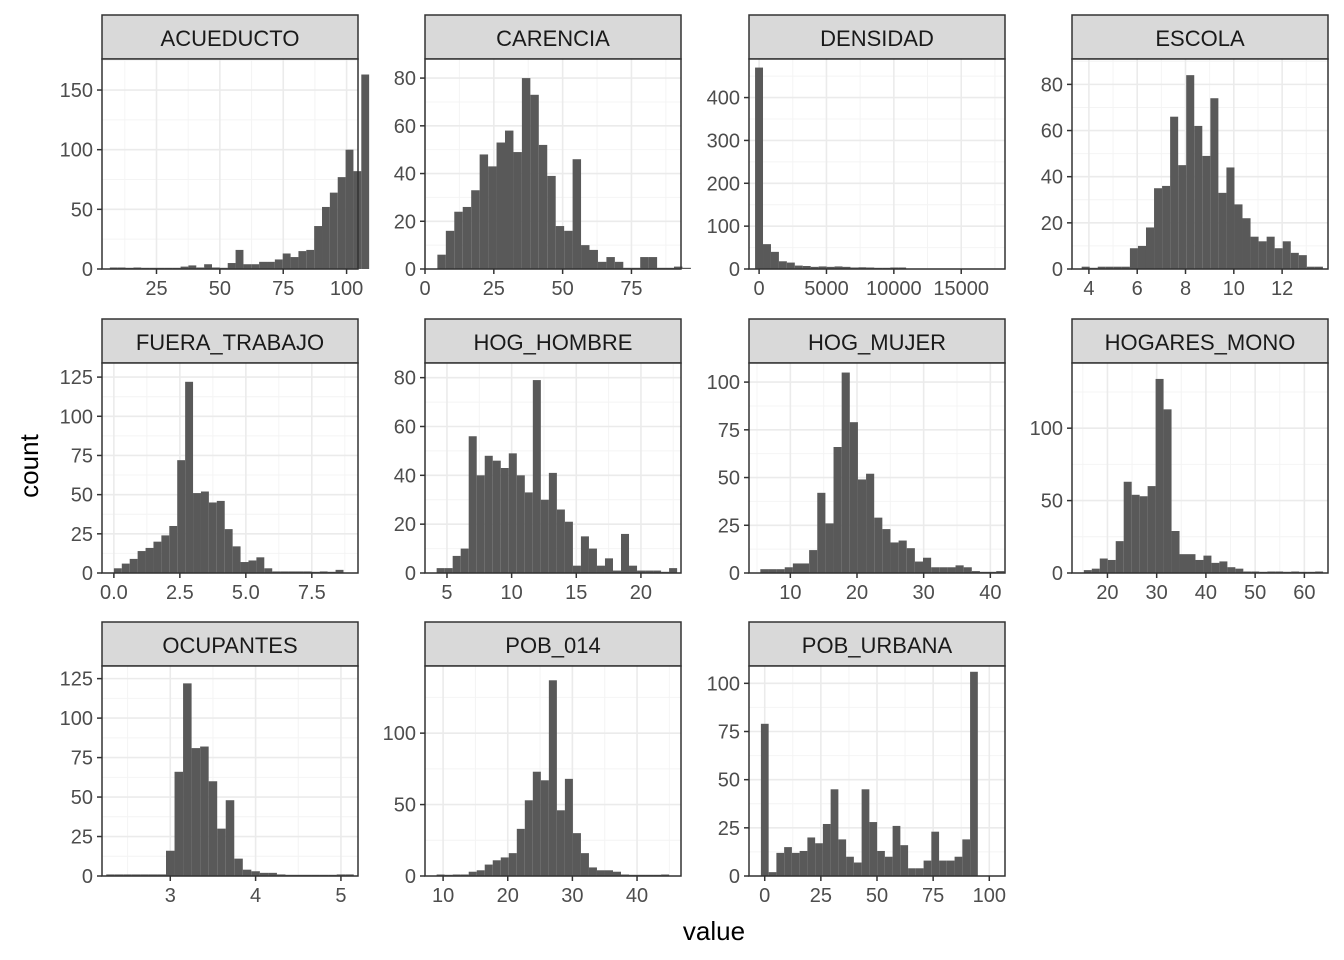 The image size is (1344, 960). Describe the element at coordinates (637, 896) in the screenshot. I see `x-tick-label: 40` at that location.